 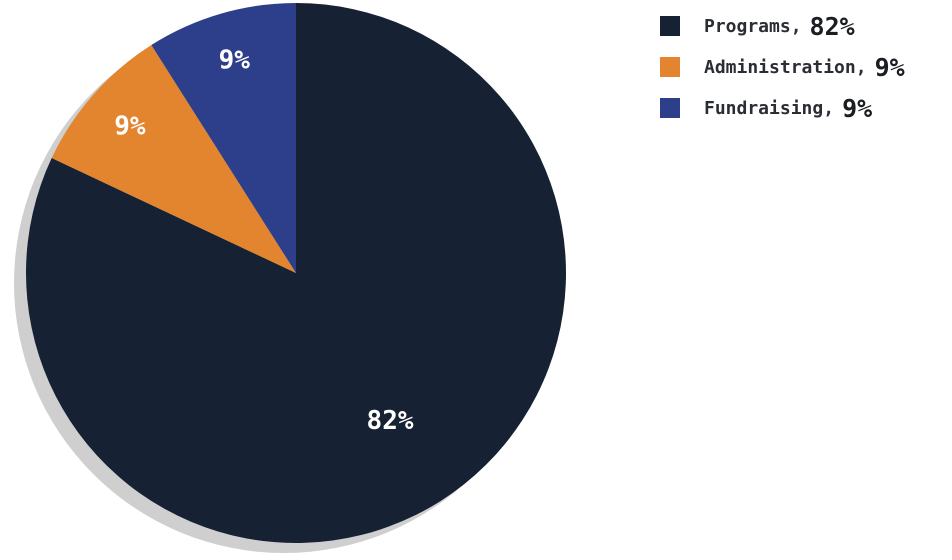 What do you see at coordinates (223, 138) in the screenshot?
I see `pie-slice-fundraising` at bounding box center [223, 138].